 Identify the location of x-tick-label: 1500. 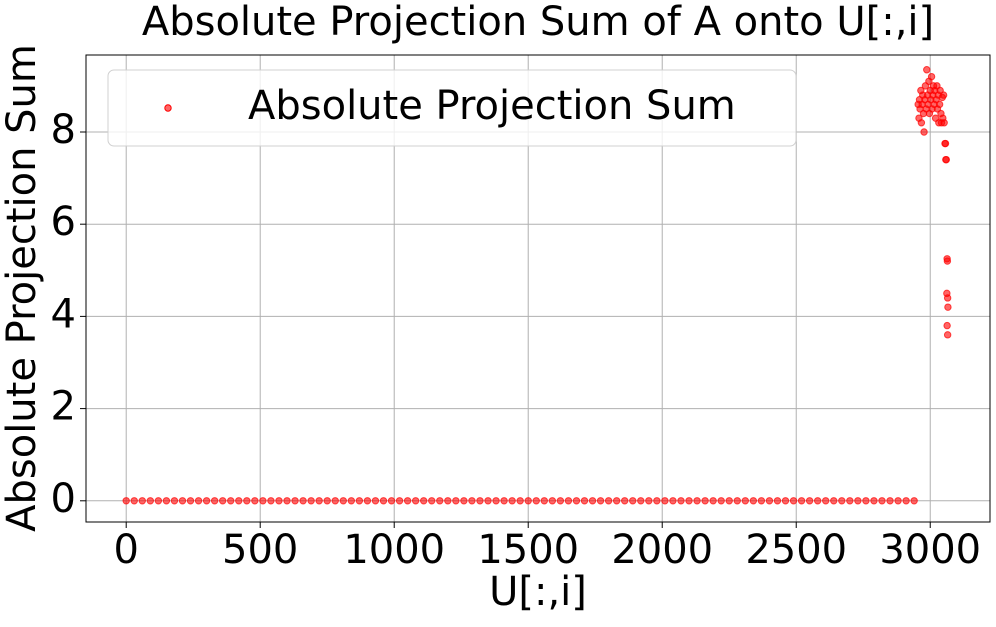
(528, 550).